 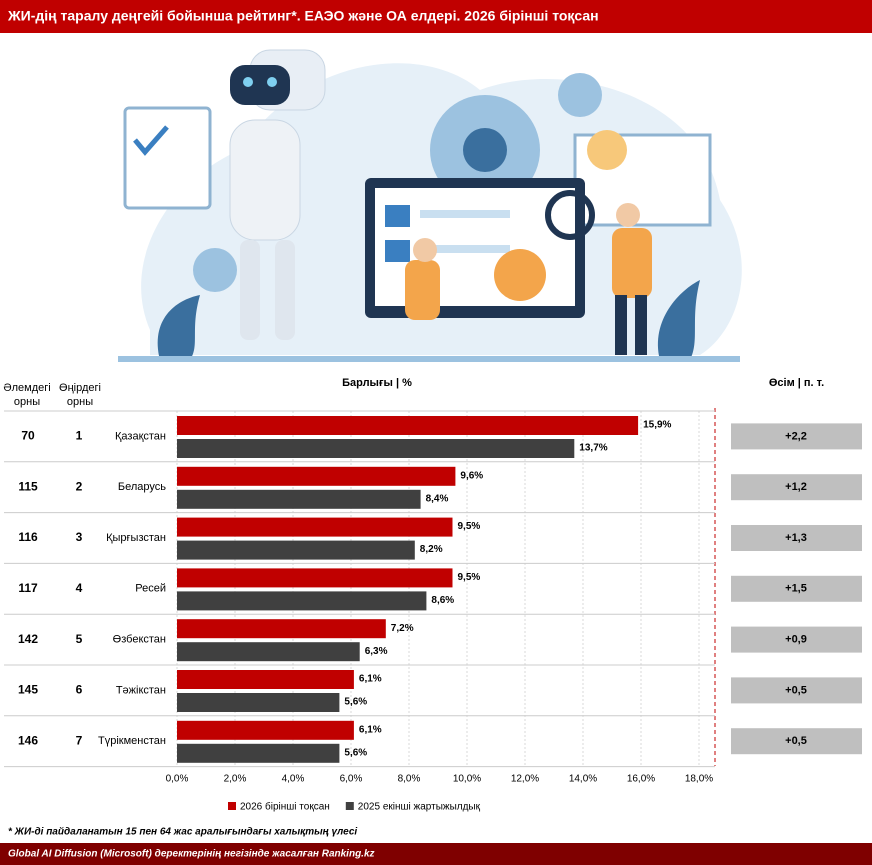 What do you see at coordinates (442, 600) in the screenshot?
I see `value-label: 8,6%` at bounding box center [442, 600].